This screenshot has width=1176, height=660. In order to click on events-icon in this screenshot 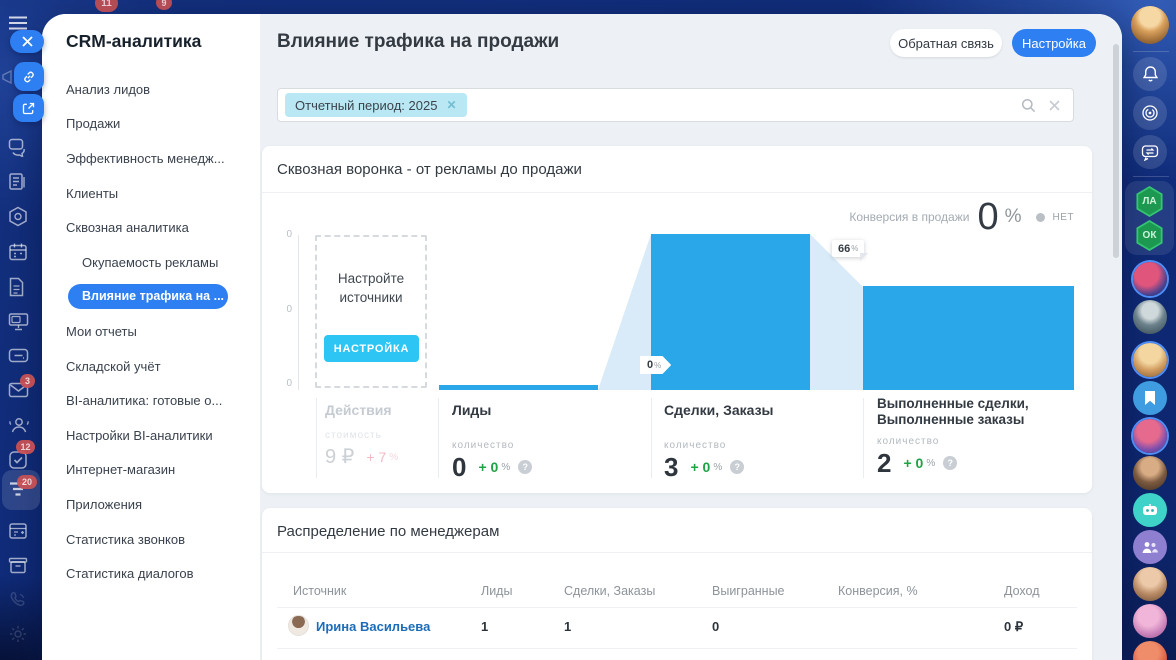, I will do `click(18, 530)`.